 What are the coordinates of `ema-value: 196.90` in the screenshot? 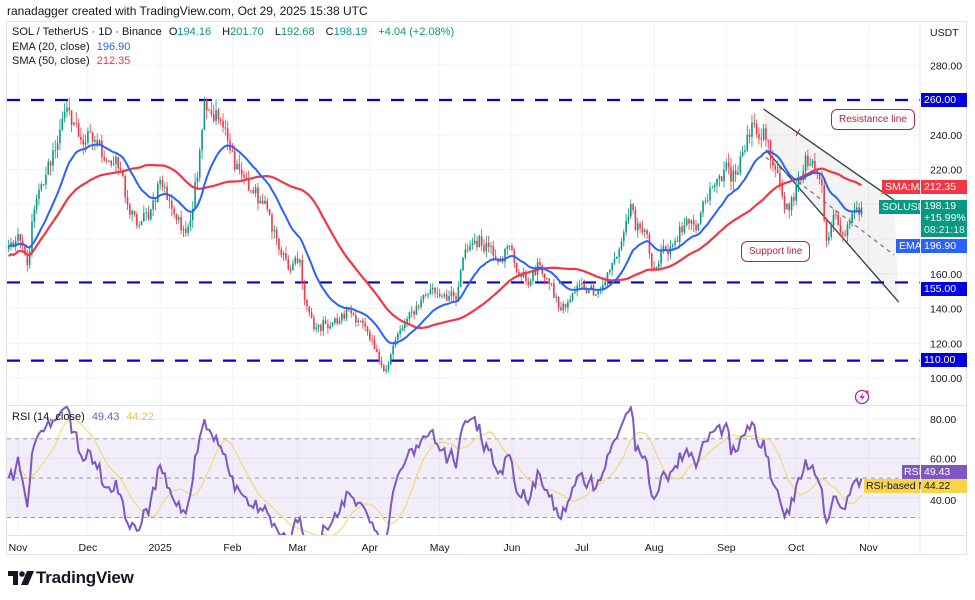 It's located at (113, 47).